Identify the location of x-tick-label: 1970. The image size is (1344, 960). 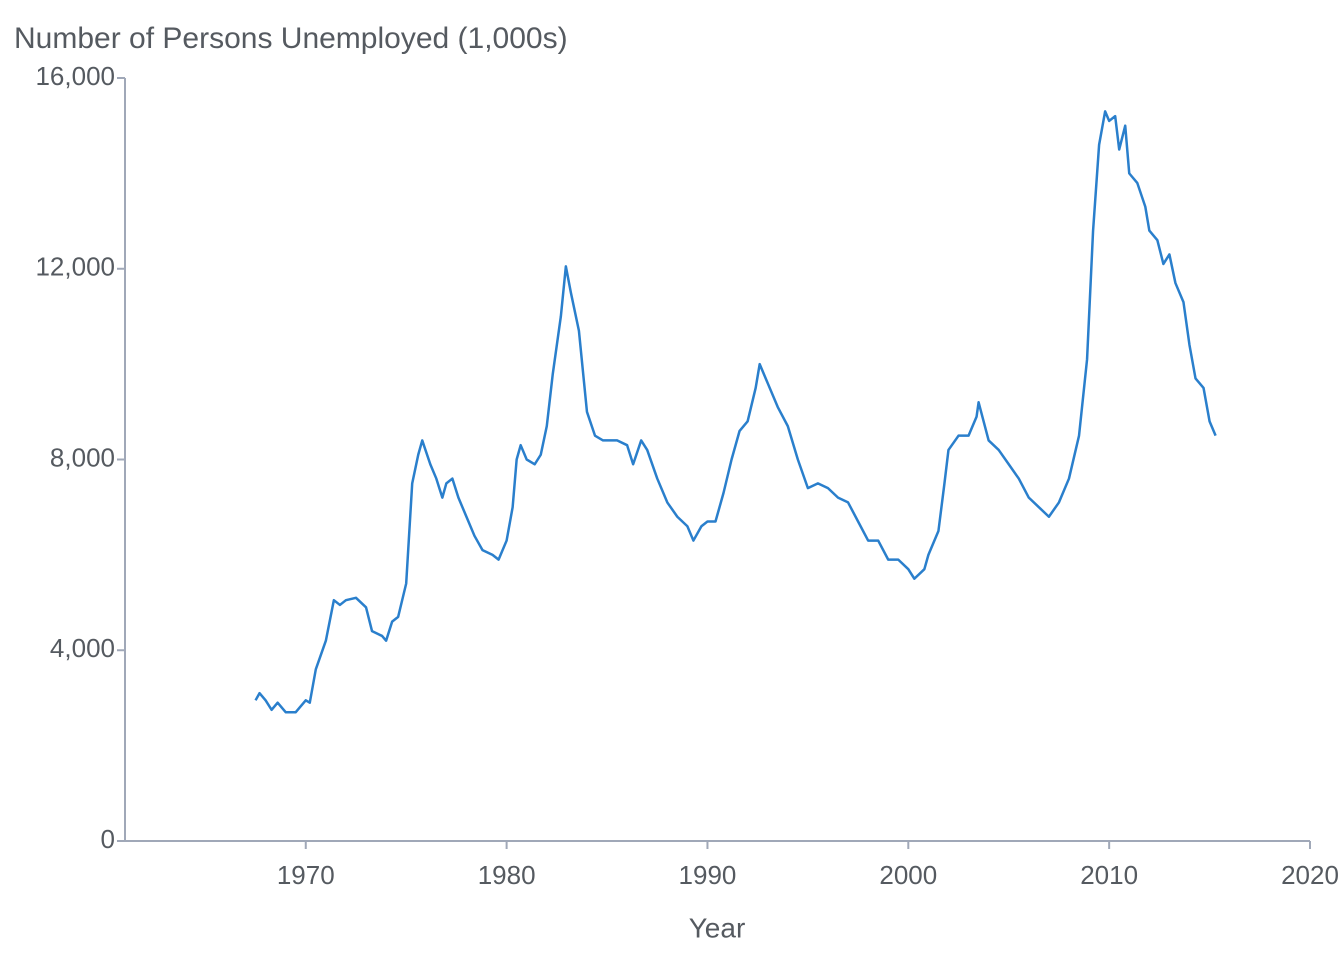
(306, 875).